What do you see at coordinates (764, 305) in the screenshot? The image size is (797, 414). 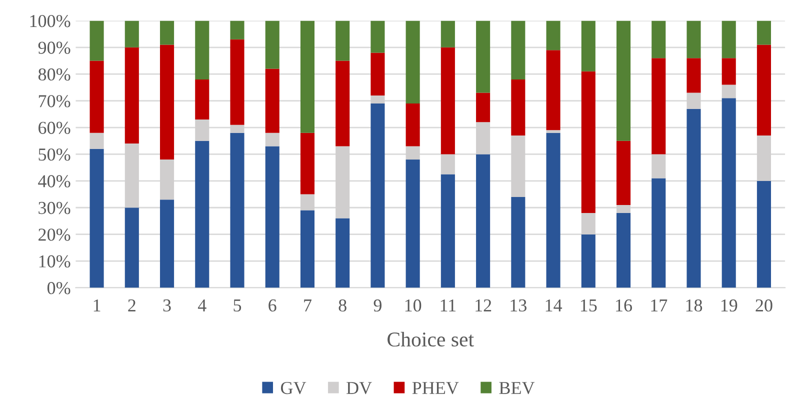 I see `x-tick-label: 20` at bounding box center [764, 305].